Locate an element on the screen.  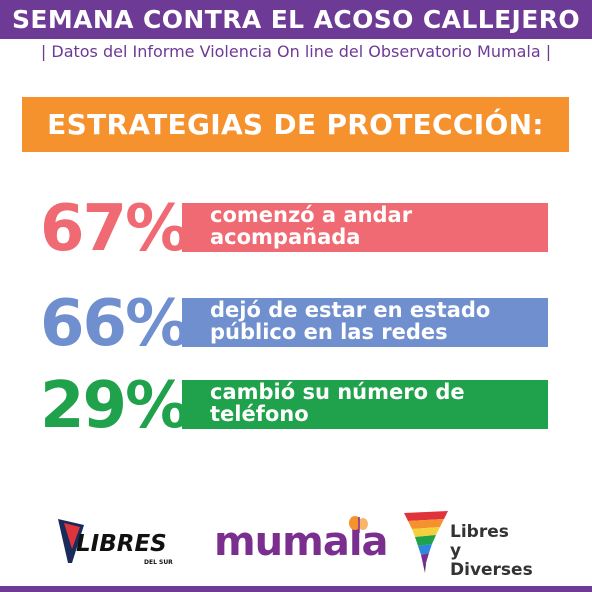
stat-row-3: 29% cambió su número de teléfono is located at coordinates (295, 407).